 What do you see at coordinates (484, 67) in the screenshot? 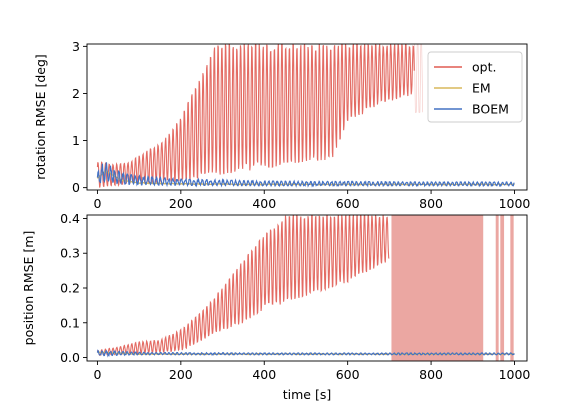
I see `legend-entry: opt.` at bounding box center [484, 67].